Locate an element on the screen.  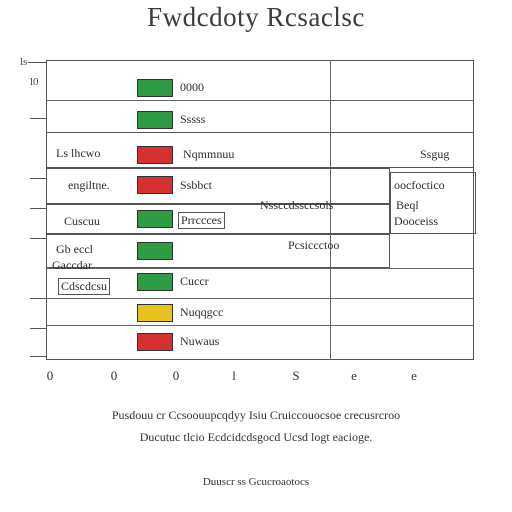
figure-title: Fwdcdoty Rcsaclsc is located at coordinates (256, 17).